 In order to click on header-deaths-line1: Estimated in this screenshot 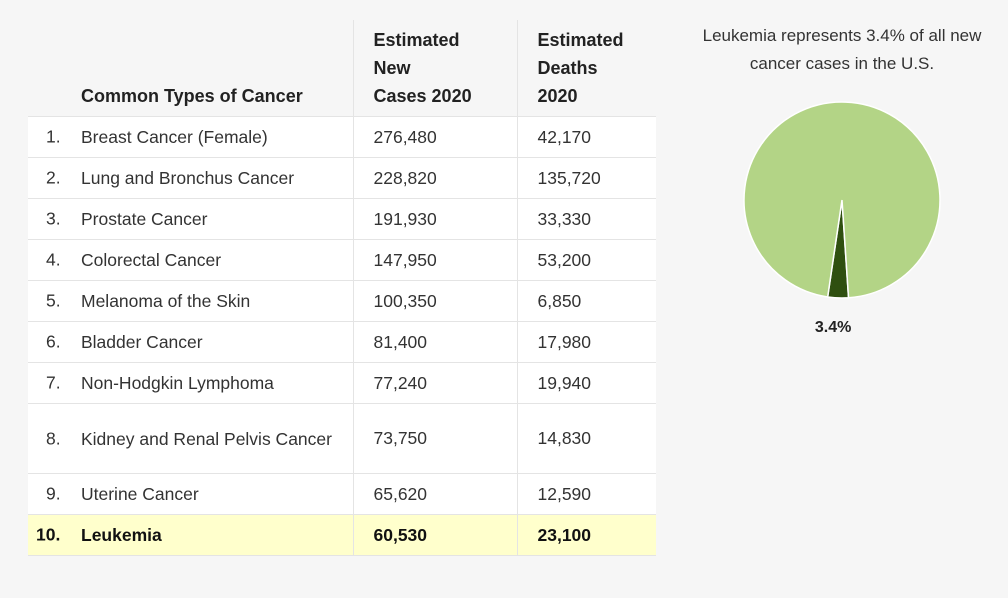, I will do `click(580, 40)`.